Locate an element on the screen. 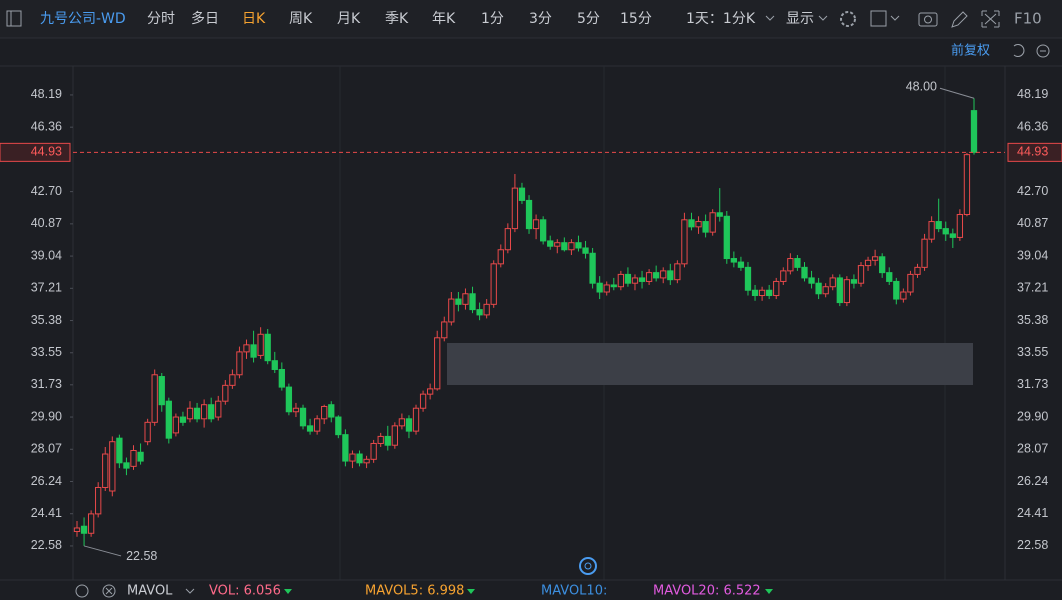 This screenshot has width=1062, height=600. indicator-name: MAVOL is located at coordinates (150, 591).